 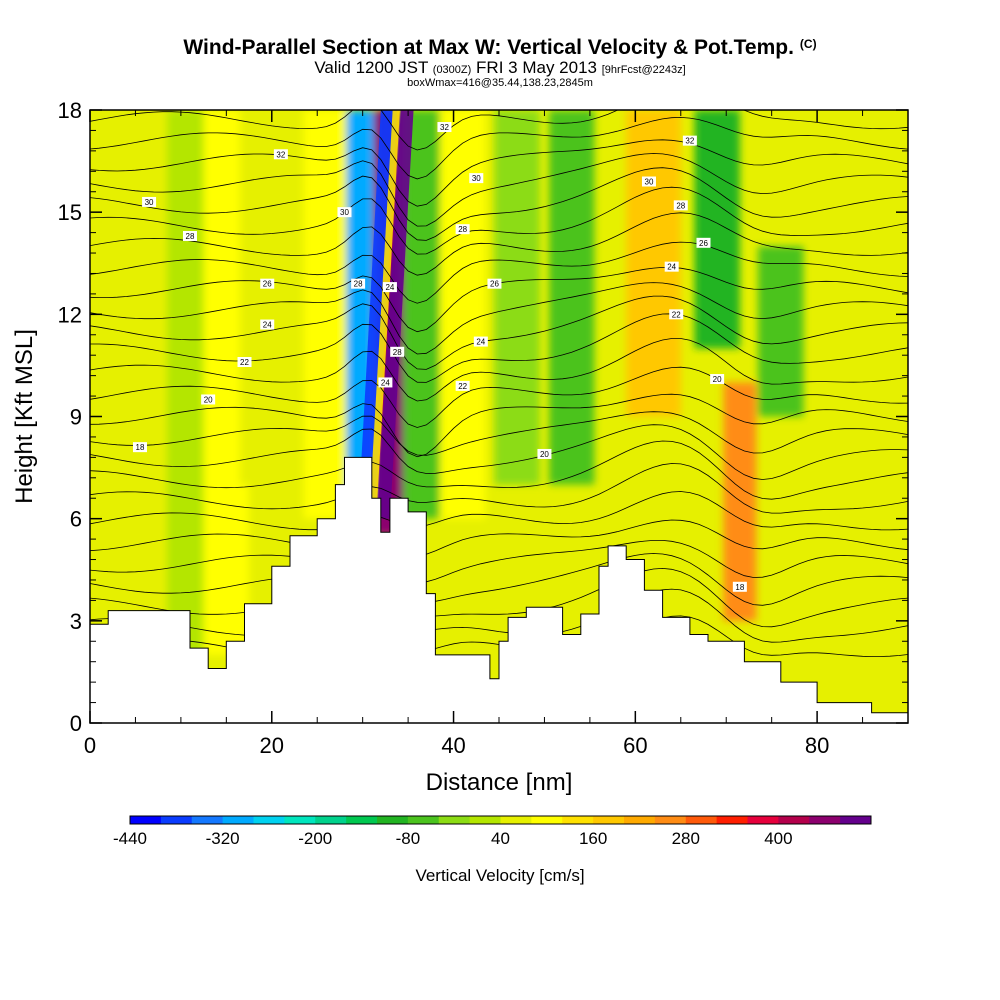 I want to click on x-tick-label: 60, so click(x=635, y=745).